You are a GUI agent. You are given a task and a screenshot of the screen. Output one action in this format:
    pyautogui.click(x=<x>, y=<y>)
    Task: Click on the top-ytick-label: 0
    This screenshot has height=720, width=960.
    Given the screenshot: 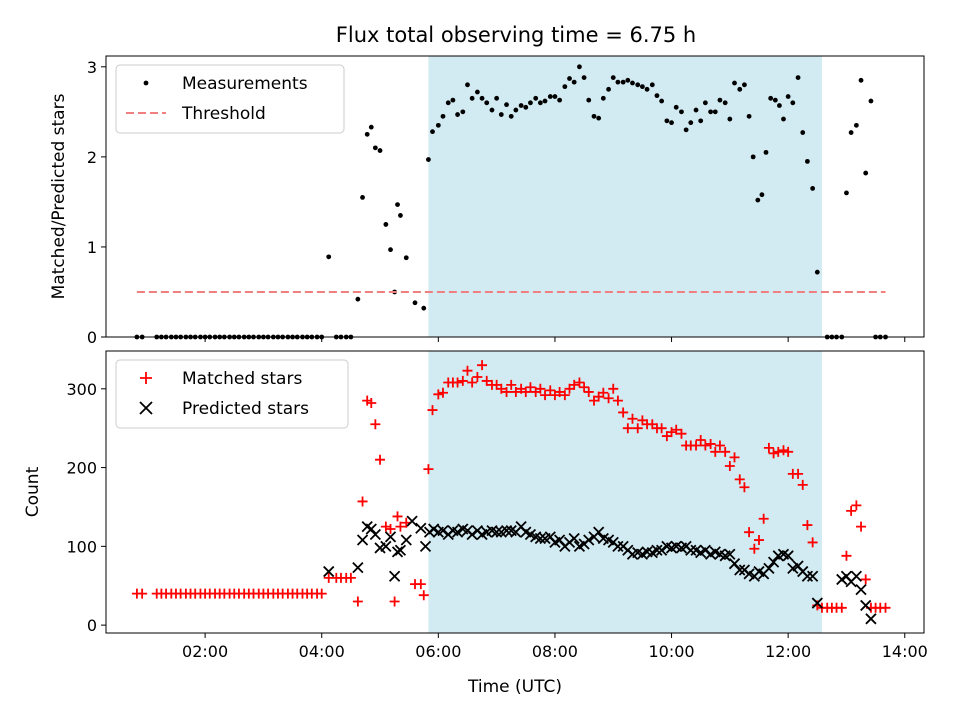 What is the action you would take?
    pyautogui.click(x=92, y=337)
    